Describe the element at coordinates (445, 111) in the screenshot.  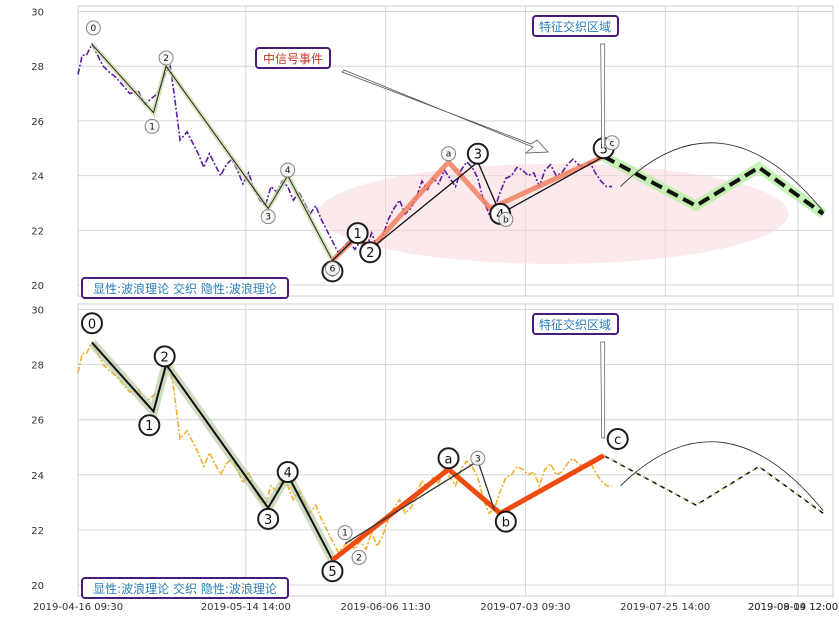
I see `event-arrow` at that location.